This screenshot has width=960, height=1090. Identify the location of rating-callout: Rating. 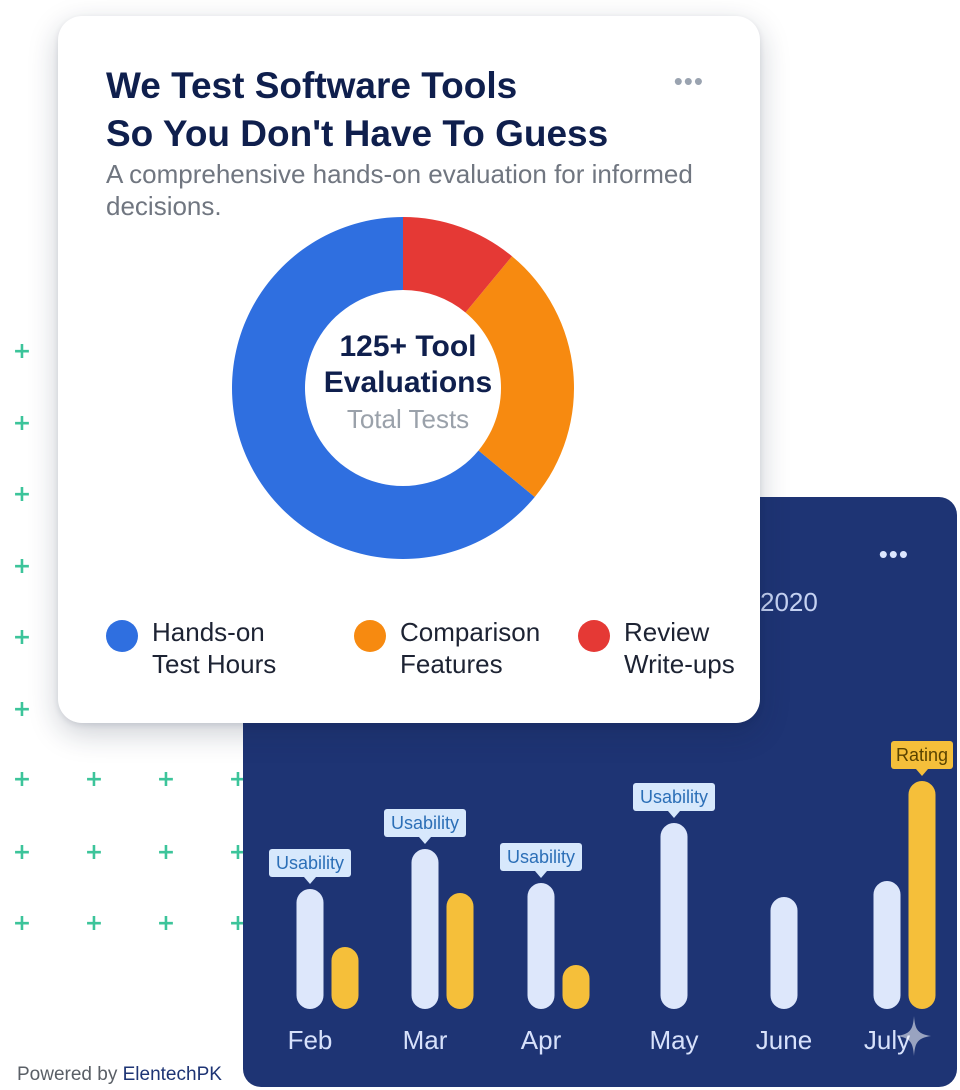
(922, 758).